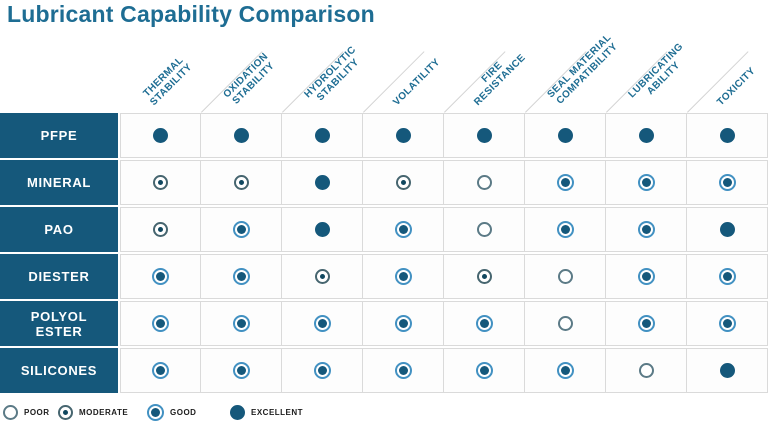 This screenshot has width=768, height=430. Describe the element at coordinates (59, 276) in the screenshot. I see `row-label-diester: DIESTER` at that location.